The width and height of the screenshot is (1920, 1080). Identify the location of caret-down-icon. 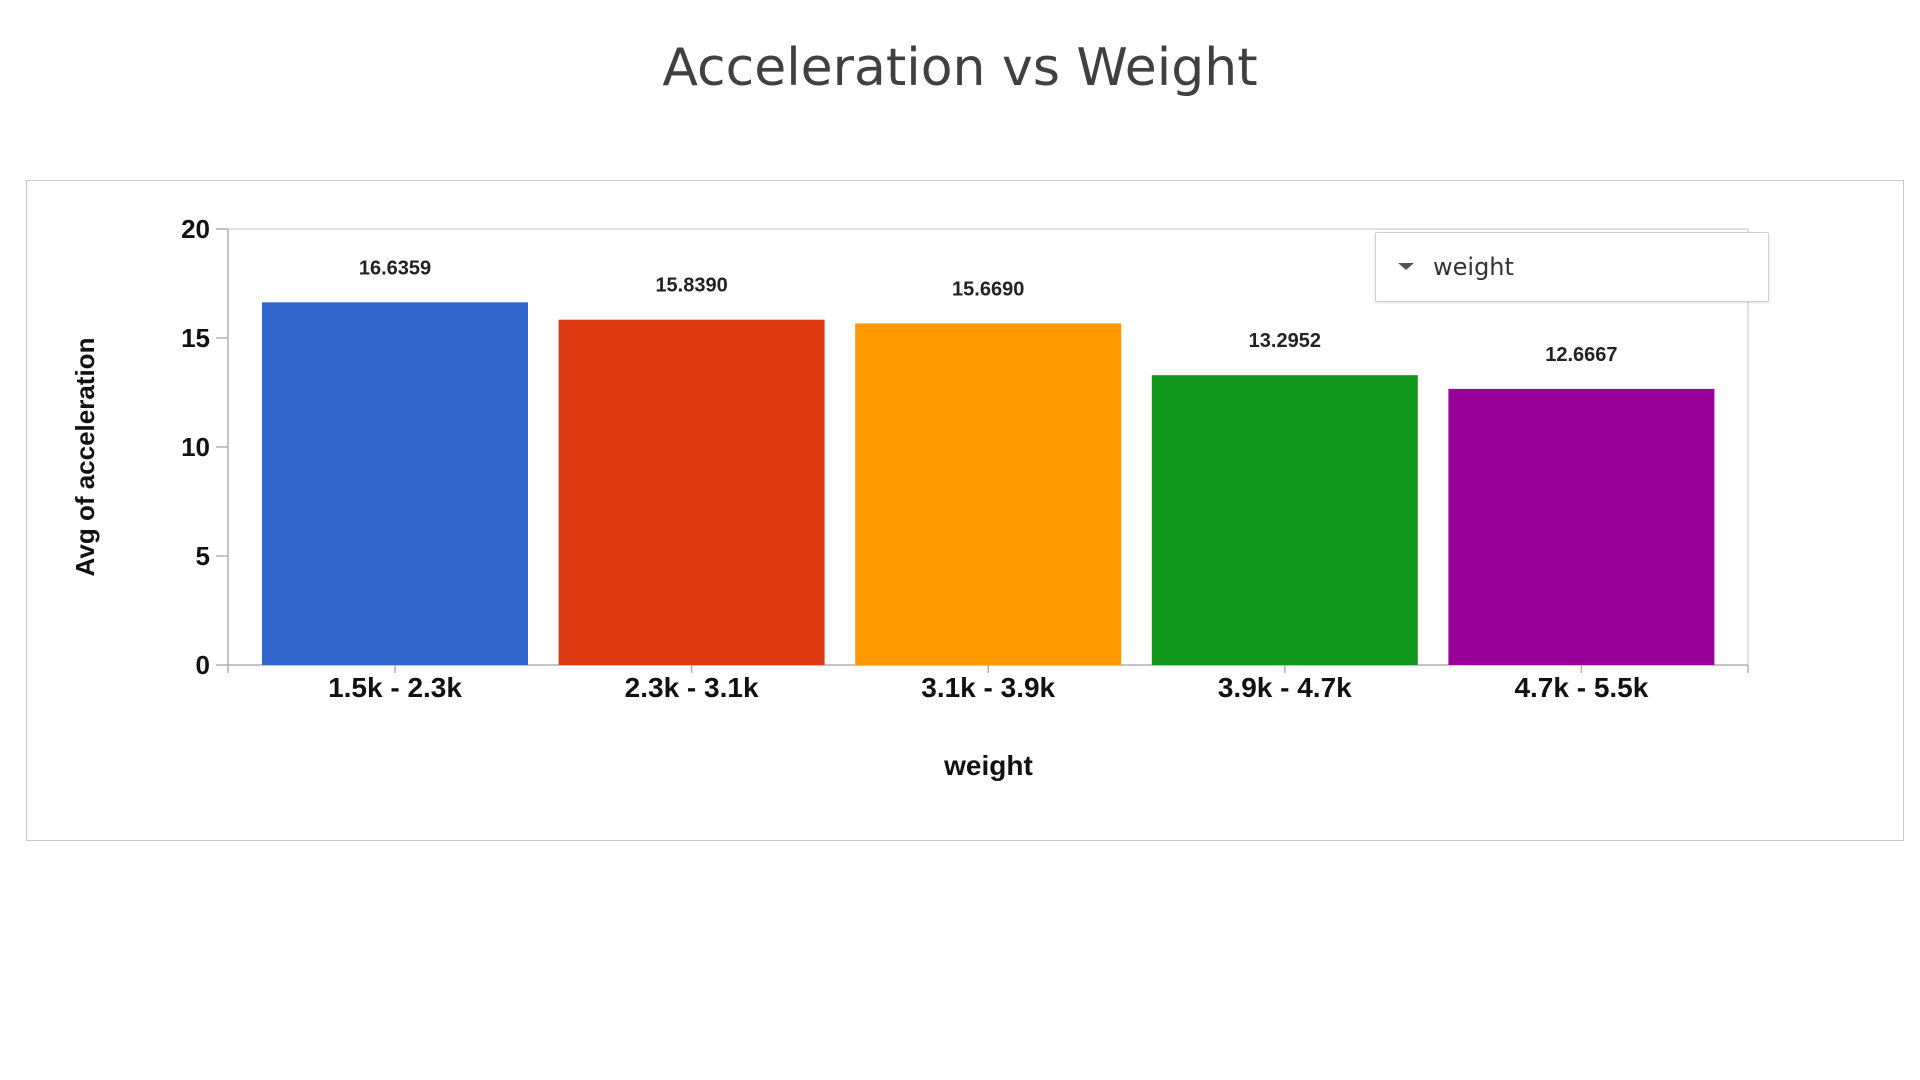
(1406, 266).